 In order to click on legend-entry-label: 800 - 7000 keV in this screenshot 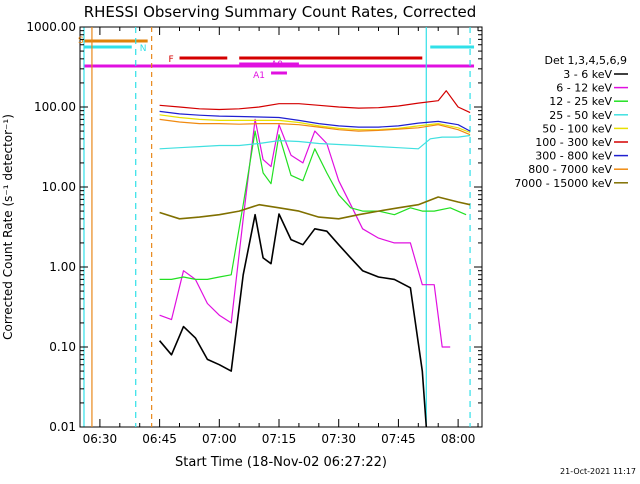, I will do `click(570, 169)`.